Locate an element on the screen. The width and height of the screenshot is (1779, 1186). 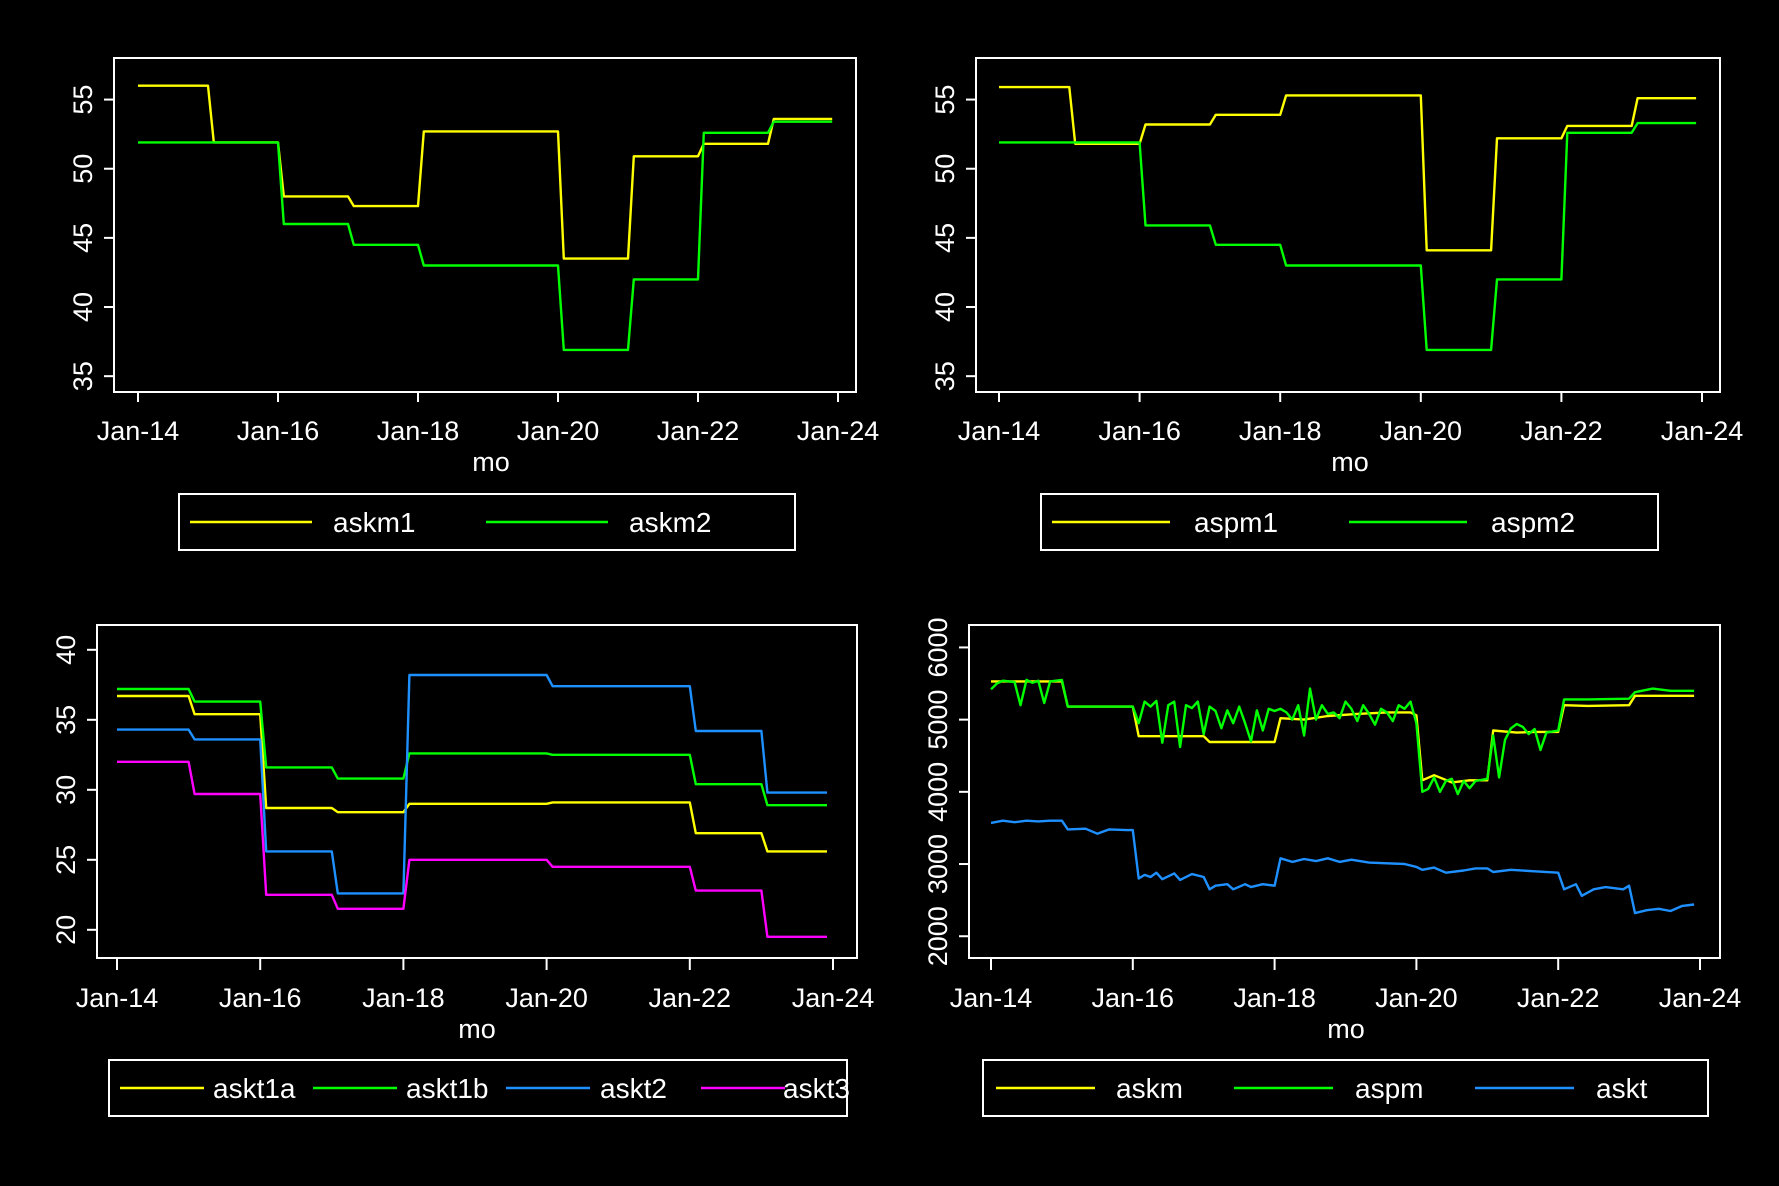
legend-label-askm1: askm1 is located at coordinates (374, 522).